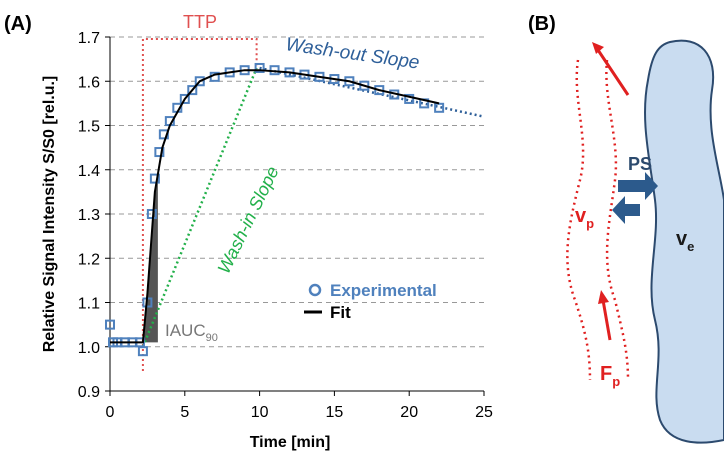  Describe the element at coordinates (184, 412) in the screenshot. I see `x-tick-label: 5` at that location.